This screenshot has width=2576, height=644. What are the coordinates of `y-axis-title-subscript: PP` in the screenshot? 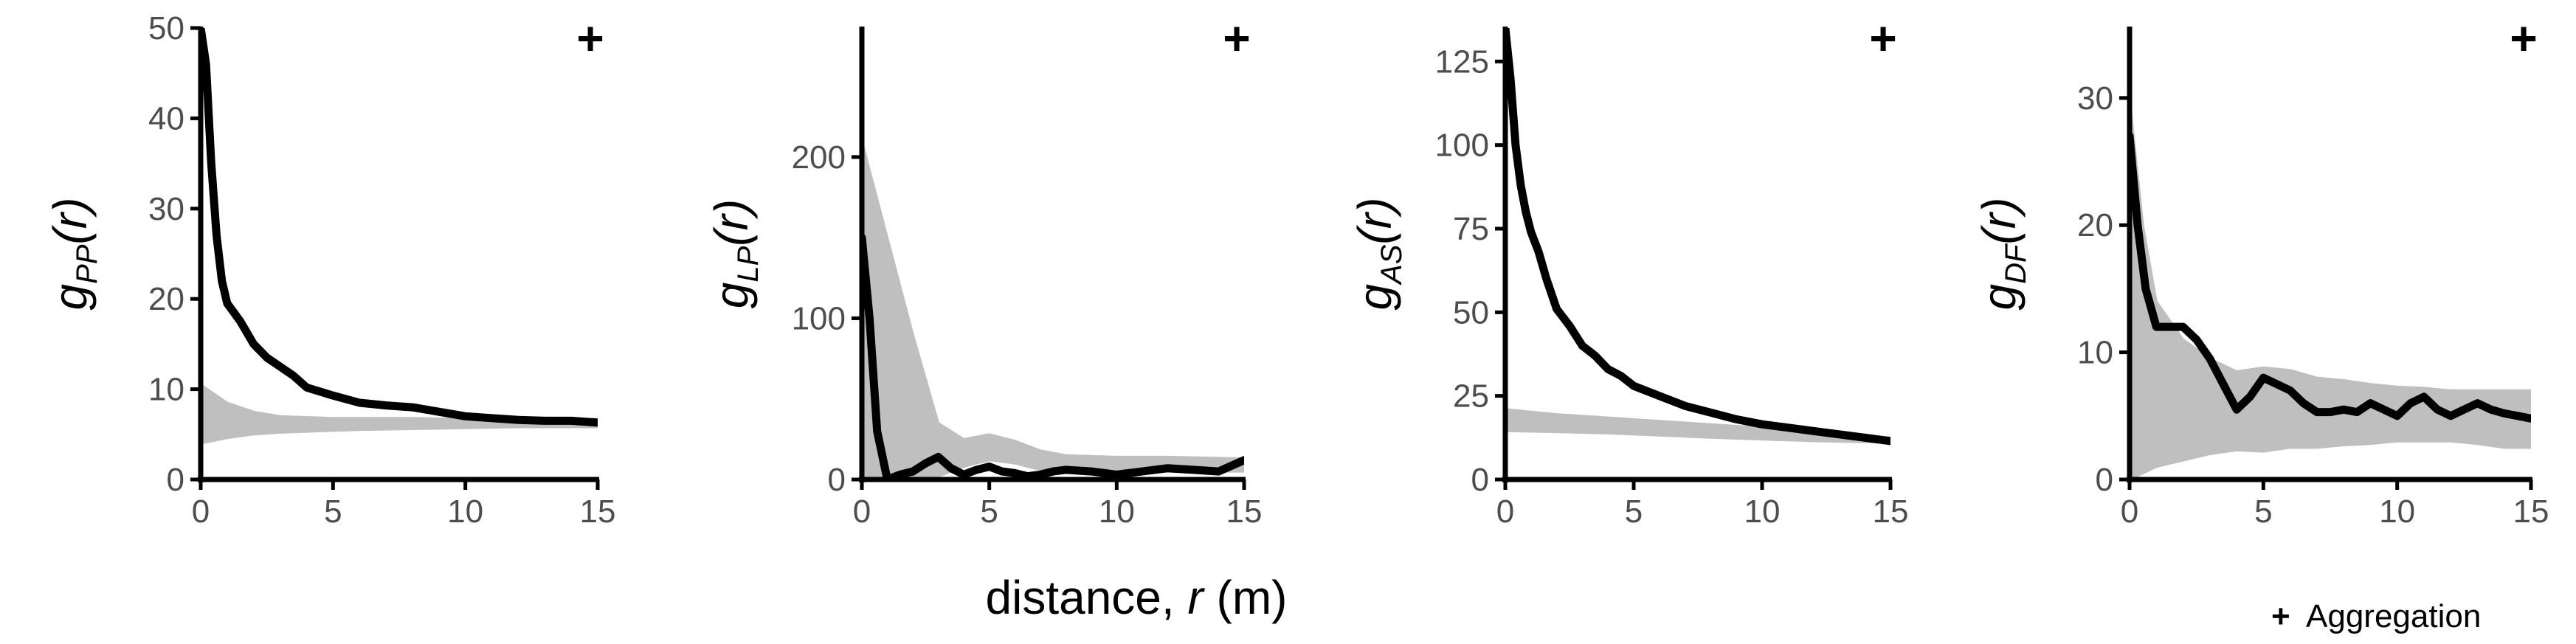 It's located at (87, 264).